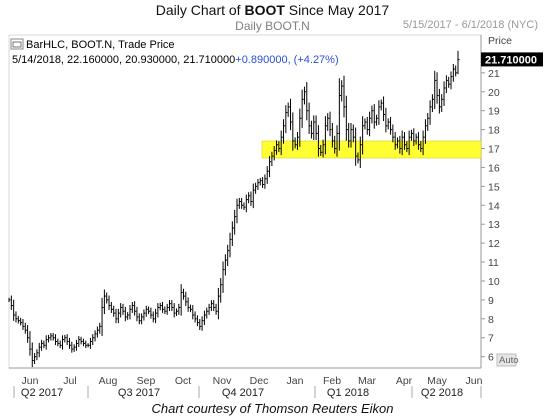 The width and height of the screenshot is (545, 417). I want to click on price-tick-label: 9, so click(491, 301).